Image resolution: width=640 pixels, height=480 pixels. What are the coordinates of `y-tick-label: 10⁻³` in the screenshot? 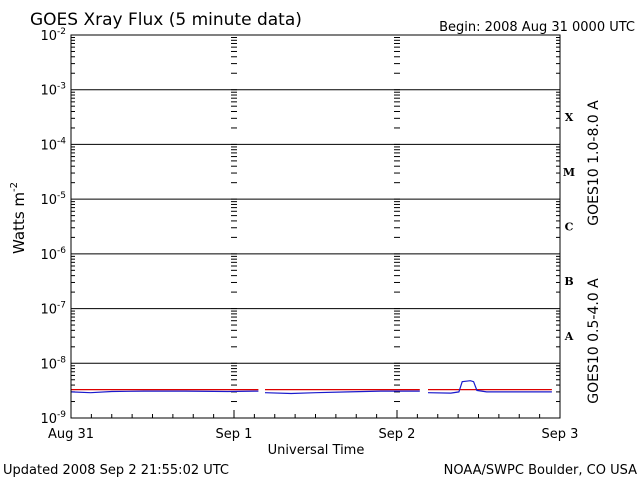 It's located at (53, 90).